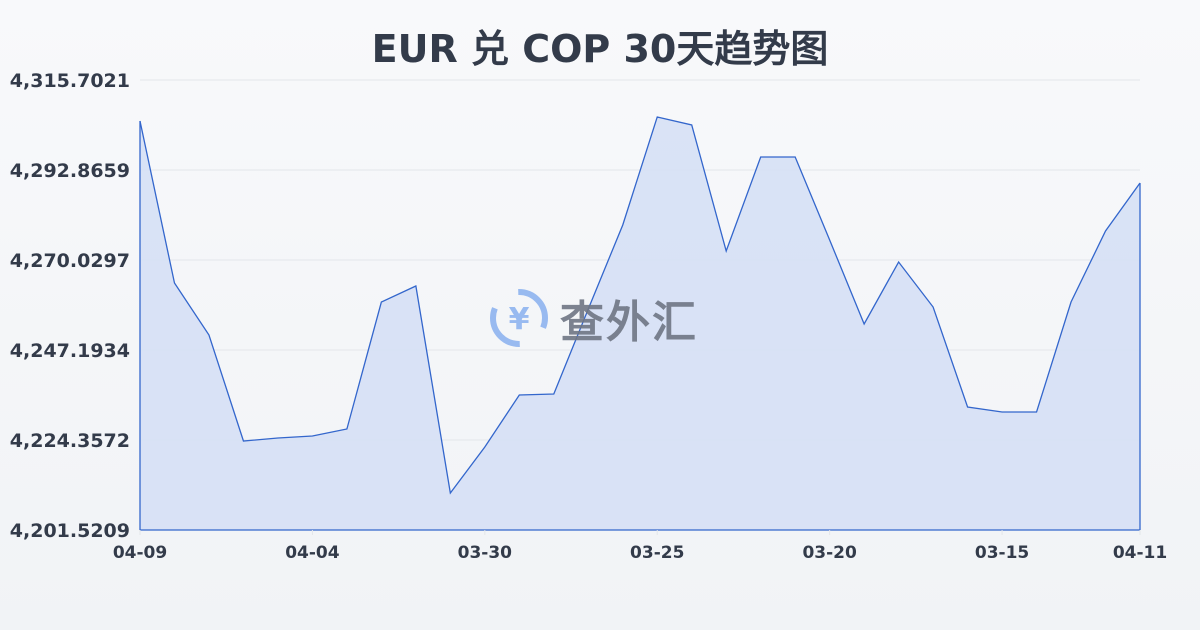 This screenshot has height=630, width=1200. What do you see at coordinates (70, 171) in the screenshot?
I see `y-tick-label: 4,292.8659` at bounding box center [70, 171].